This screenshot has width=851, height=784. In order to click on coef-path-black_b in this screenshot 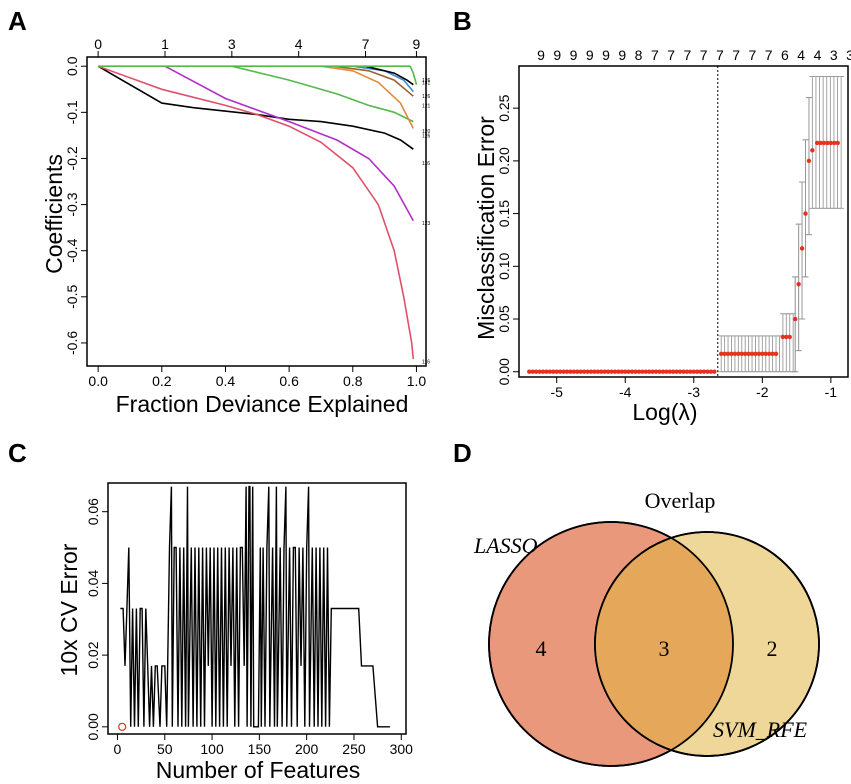, I will do `click(389, 75)`.